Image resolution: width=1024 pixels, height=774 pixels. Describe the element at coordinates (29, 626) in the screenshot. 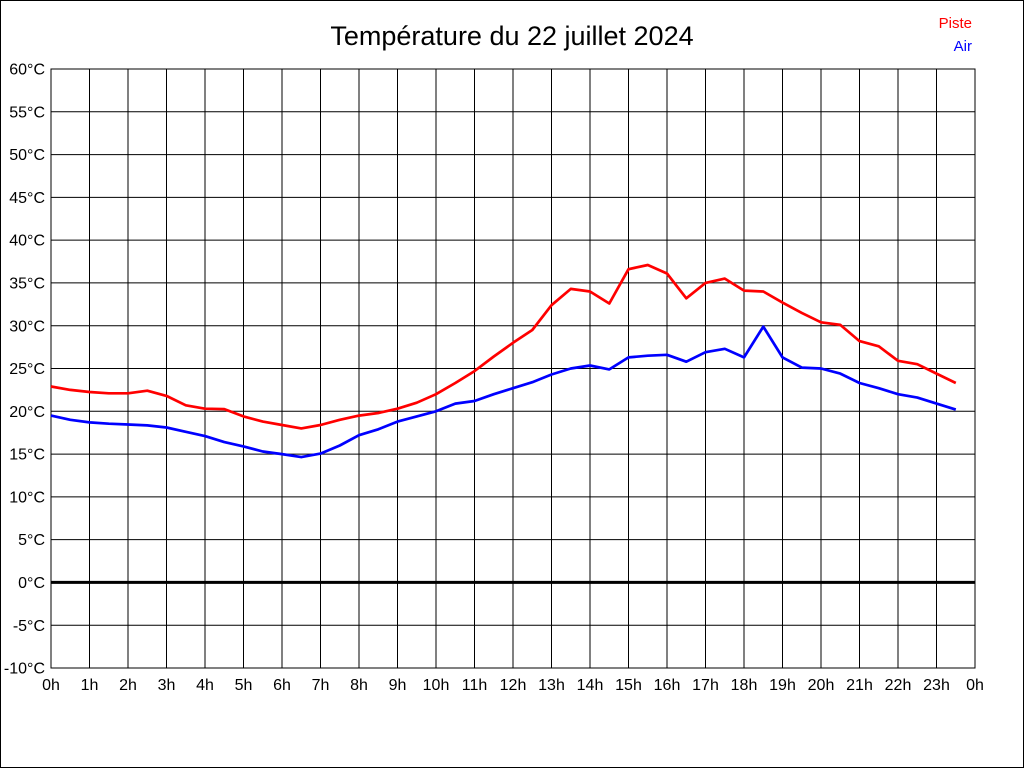

I see `y-tick-label: -5°C` at that location.